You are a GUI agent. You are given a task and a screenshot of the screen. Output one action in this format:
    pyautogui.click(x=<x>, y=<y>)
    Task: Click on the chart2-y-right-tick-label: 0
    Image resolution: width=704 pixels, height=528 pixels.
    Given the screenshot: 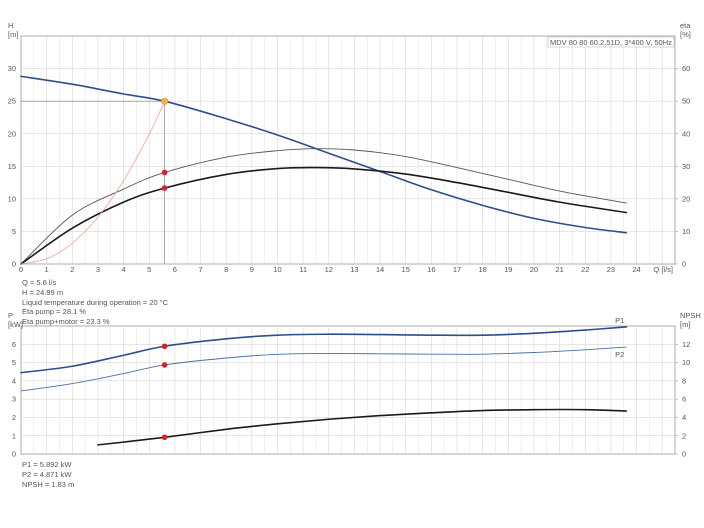 What is the action you would take?
    pyautogui.click(x=684, y=454)
    